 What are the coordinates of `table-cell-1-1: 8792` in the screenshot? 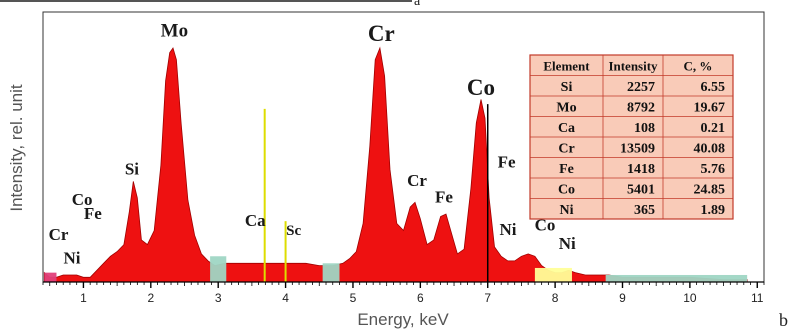 It's located at (641, 108).